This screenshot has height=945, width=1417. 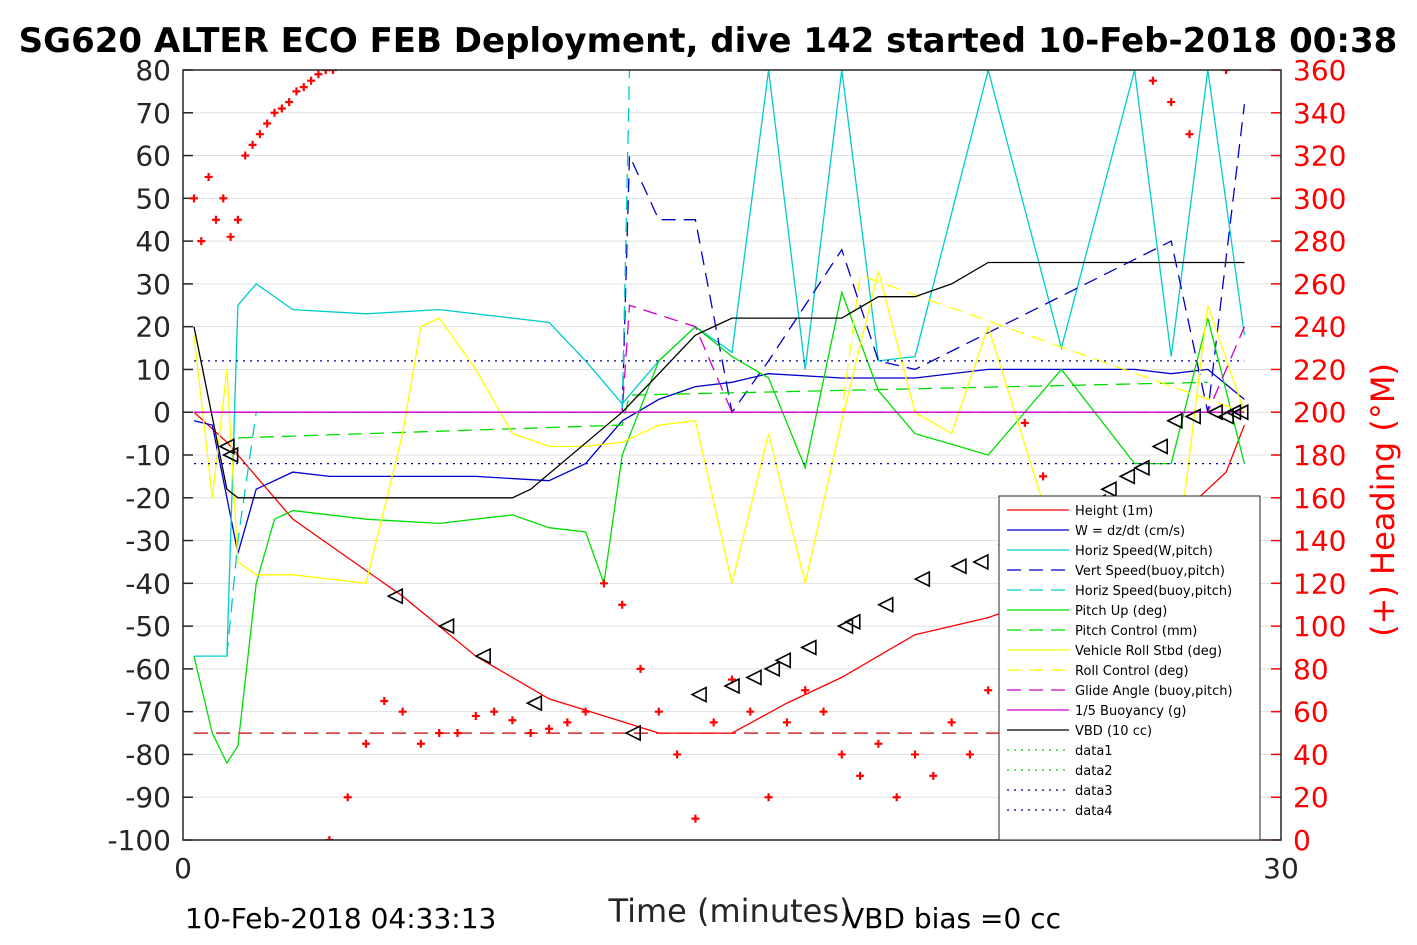 What do you see at coordinates (1311, 797) in the screenshot?
I see `y2-tick-label: 20` at bounding box center [1311, 797].